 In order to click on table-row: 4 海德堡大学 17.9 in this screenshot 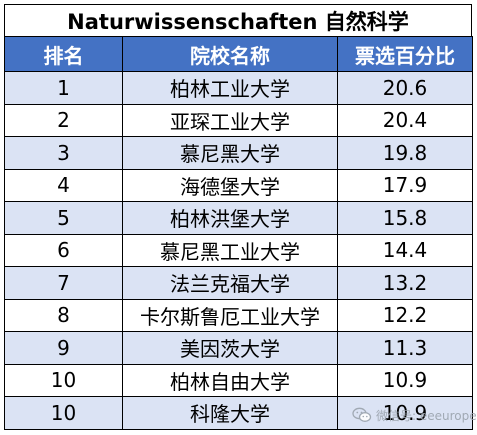, I will do `click(238, 185)`.